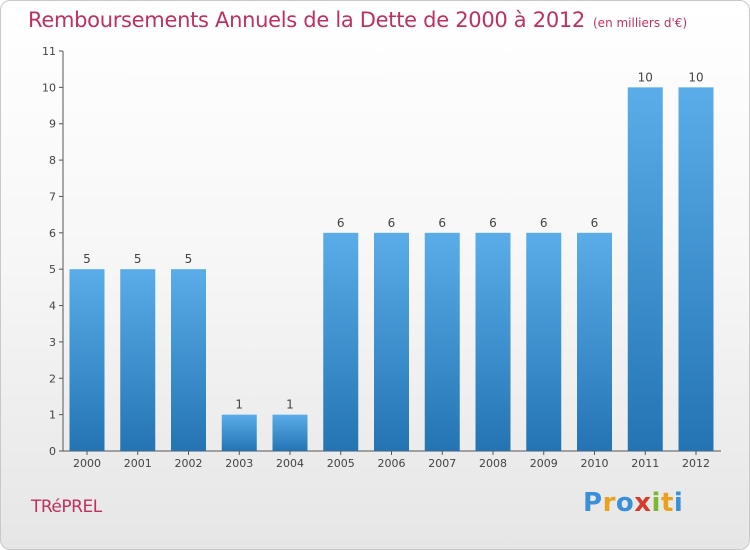  I want to click on x-tick-label: 2001, so click(138, 463).